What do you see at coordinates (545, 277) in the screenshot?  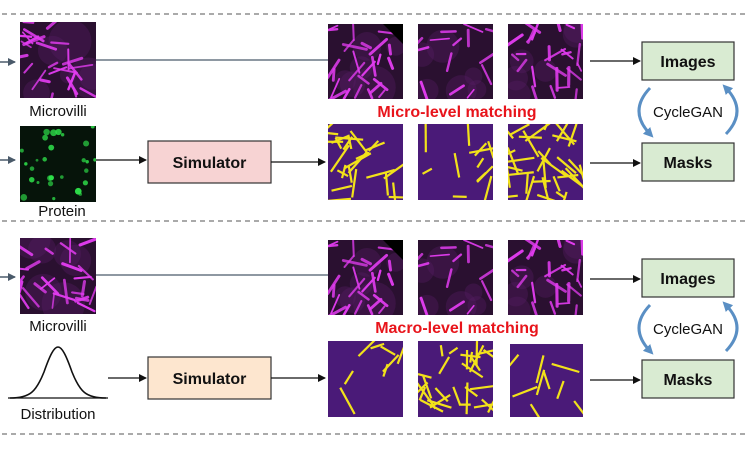 I see `image-thumbnail-2c` at bounding box center [545, 277].